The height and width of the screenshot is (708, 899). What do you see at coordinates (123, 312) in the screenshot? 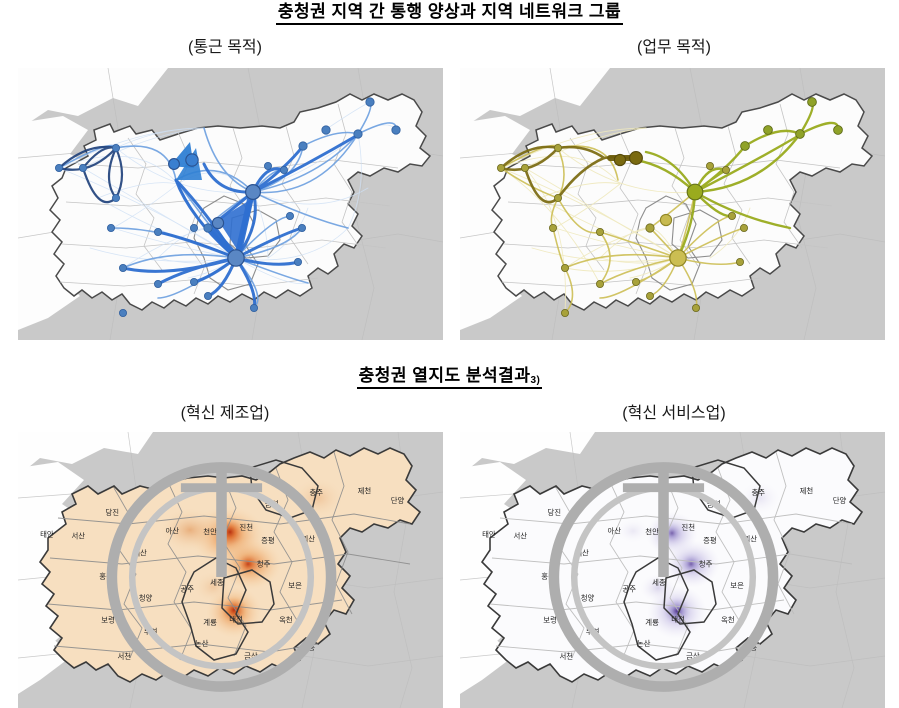
I see `node-seocheon` at bounding box center [123, 312].